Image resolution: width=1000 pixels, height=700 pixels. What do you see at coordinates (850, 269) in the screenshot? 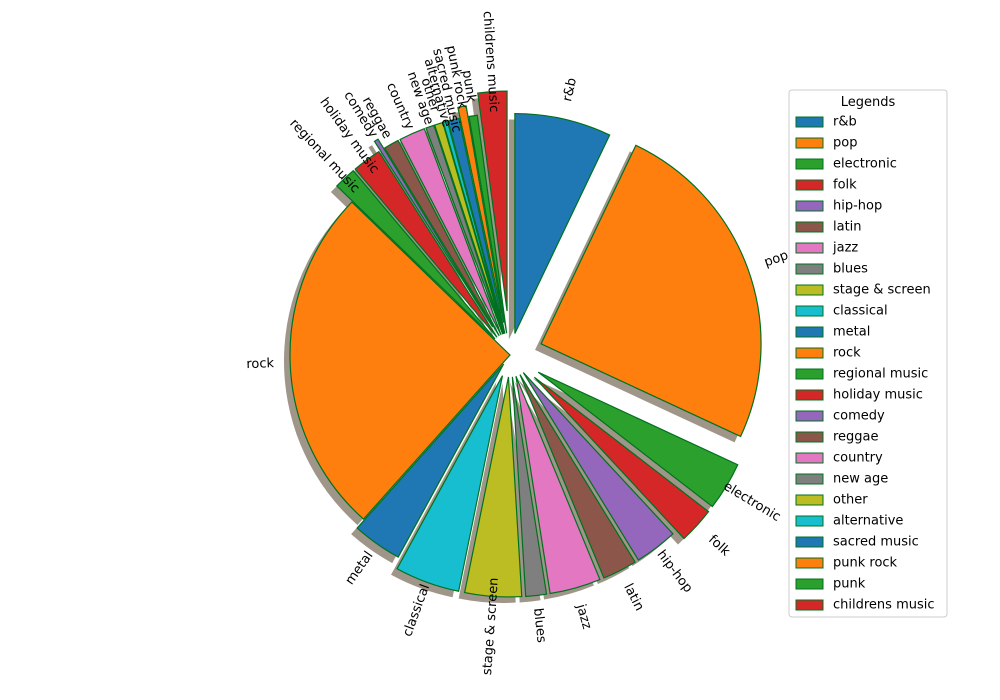
I see `legend-label-blues: blues` at bounding box center [850, 269].